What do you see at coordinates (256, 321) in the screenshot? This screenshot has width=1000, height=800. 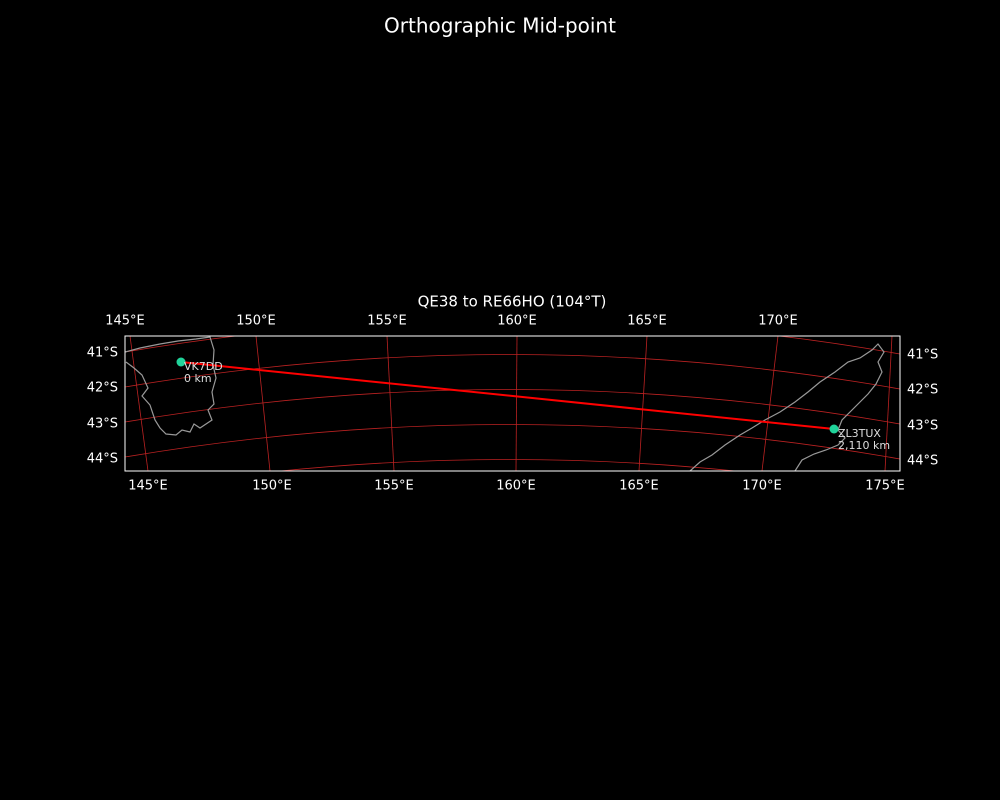 I see `top-lon-label: 150°E` at bounding box center [256, 321].